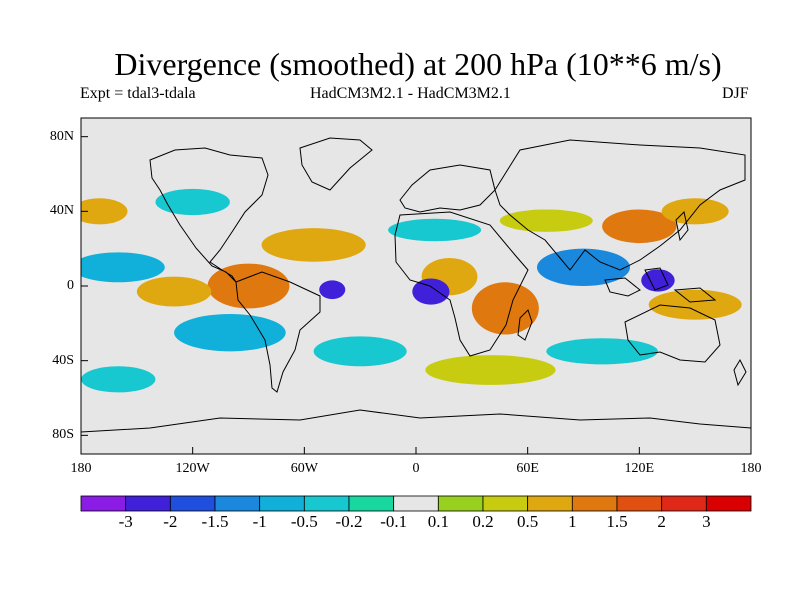 This screenshot has width=800, height=600. Describe the element at coordinates (61, 211) in the screenshot. I see `lat-tick-label: 40N` at that location.